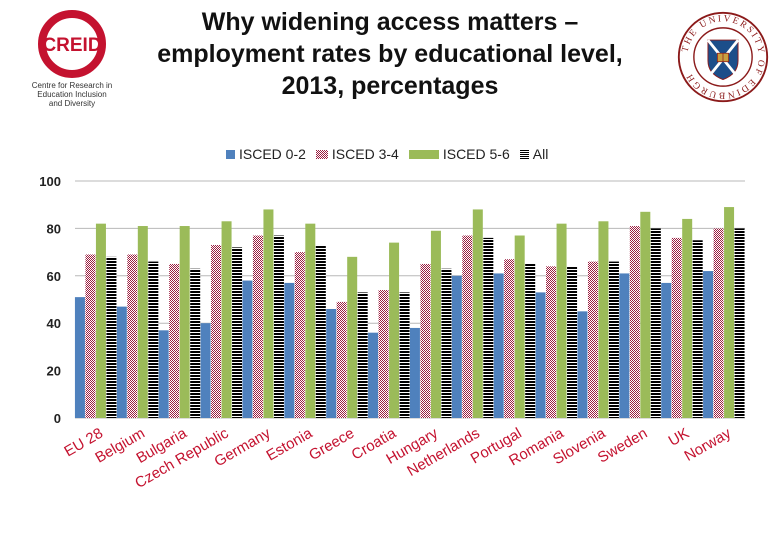 Image resolution: width=780 pixels, height=540 pixels. I want to click on legend-item-all: All, so click(534, 154).